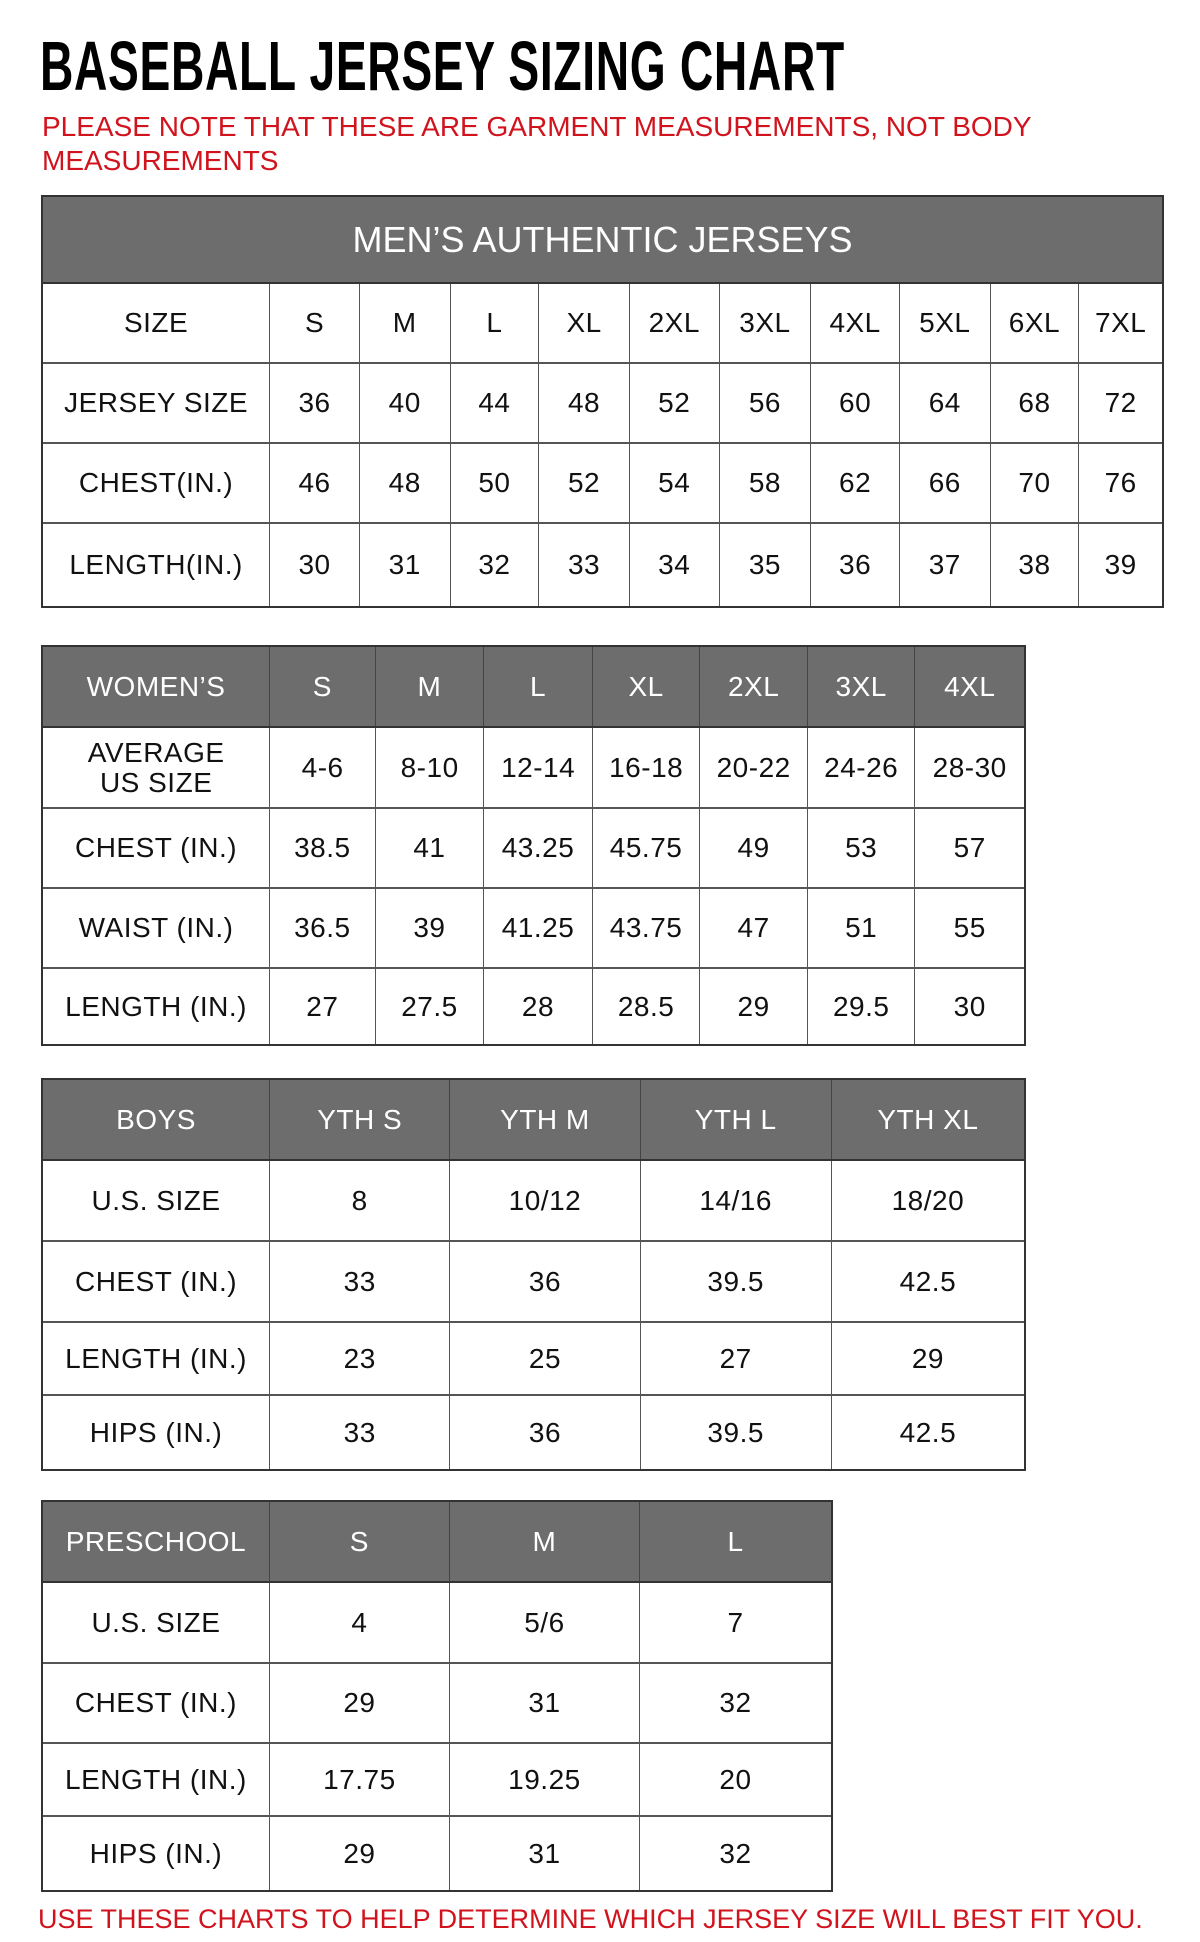 The image size is (1200, 1942). What do you see at coordinates (969, 767) in the screenshot?
I see `table-cell: 28-30` at bounding box center [969, 767].